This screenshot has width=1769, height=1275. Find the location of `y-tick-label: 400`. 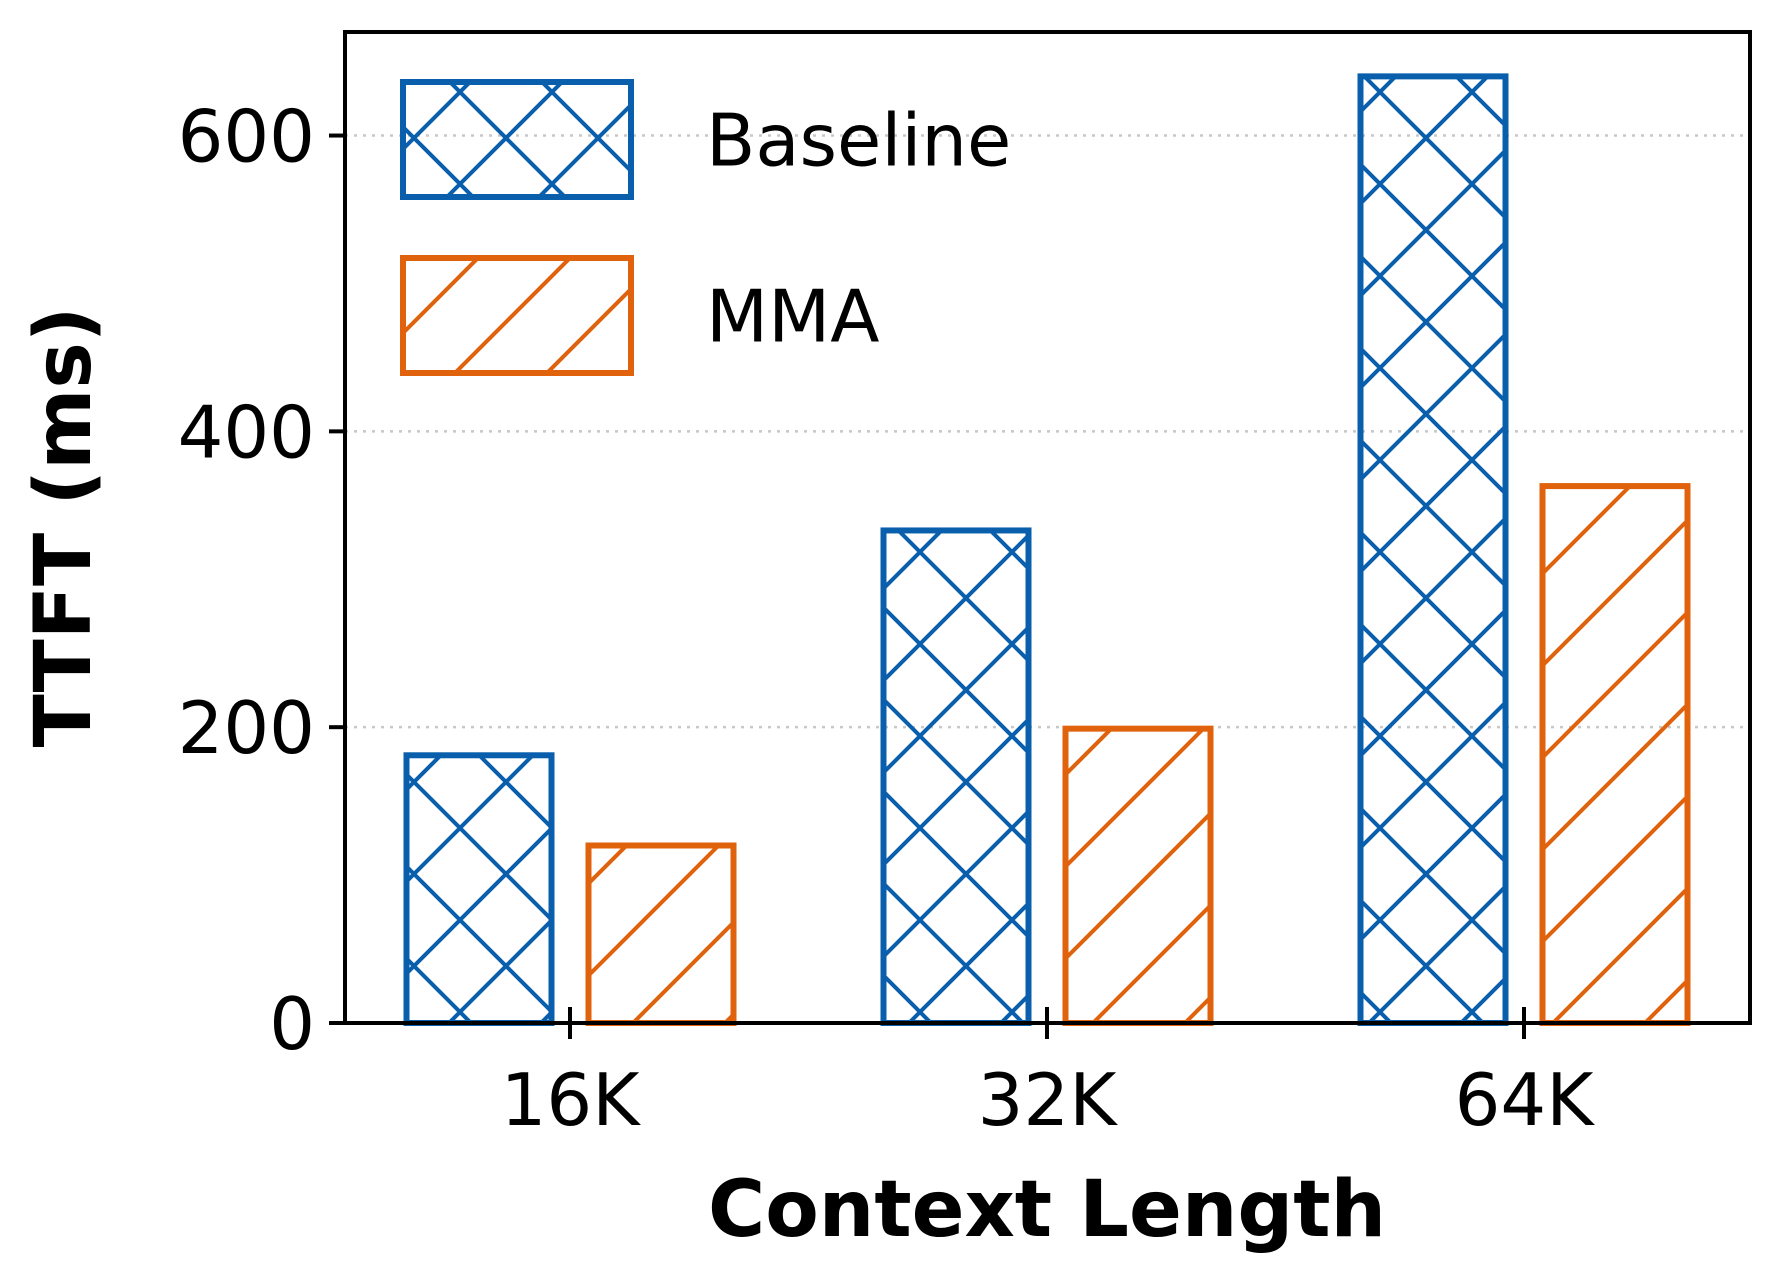

y-tick-label: 400 is located at coordinates (246, 432).